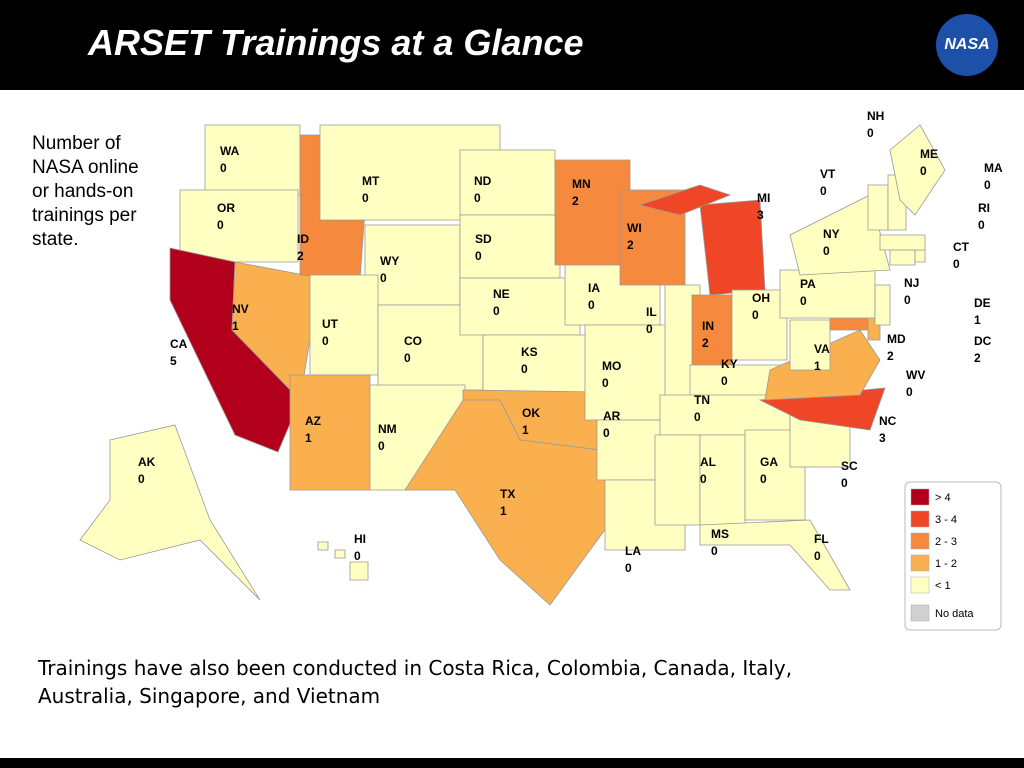  Describe the element at coordinates (483, 239) in the screenshot. I see `state-abbr: SD` at that location.